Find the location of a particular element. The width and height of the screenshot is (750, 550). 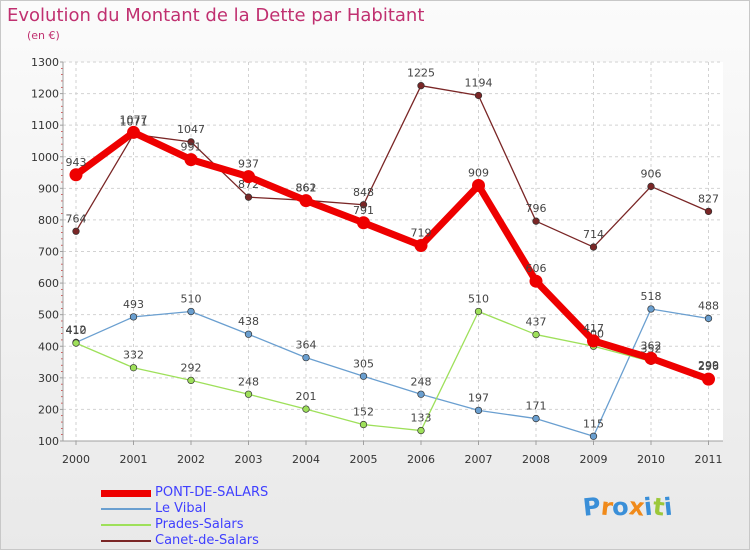

data-label: 133 is located at coordinates (421, 418).